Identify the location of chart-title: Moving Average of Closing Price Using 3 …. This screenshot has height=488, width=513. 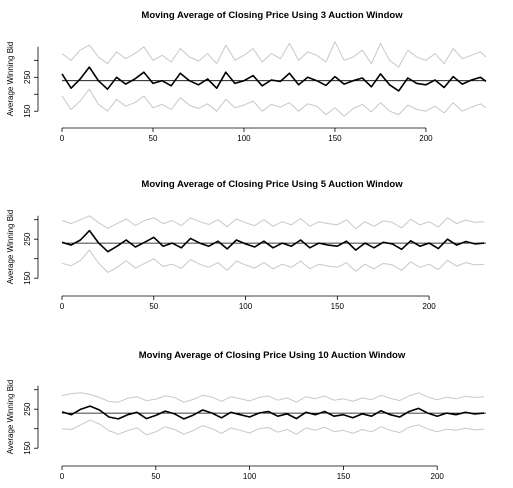
(272, 15).